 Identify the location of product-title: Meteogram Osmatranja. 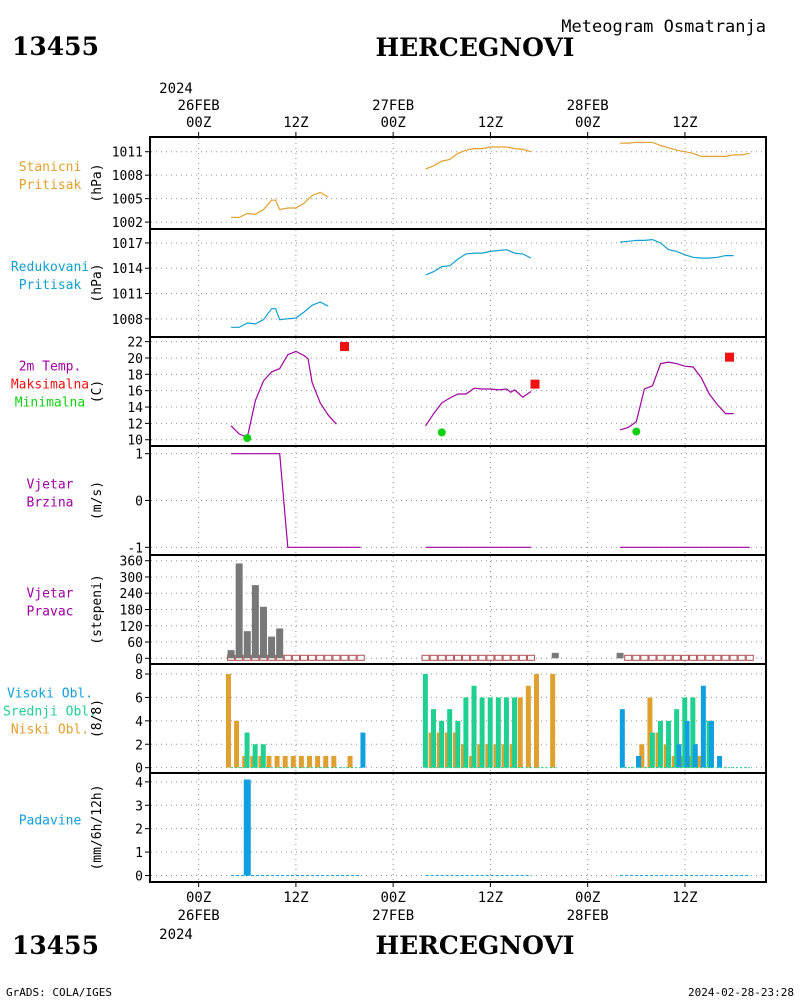
(663, 27).